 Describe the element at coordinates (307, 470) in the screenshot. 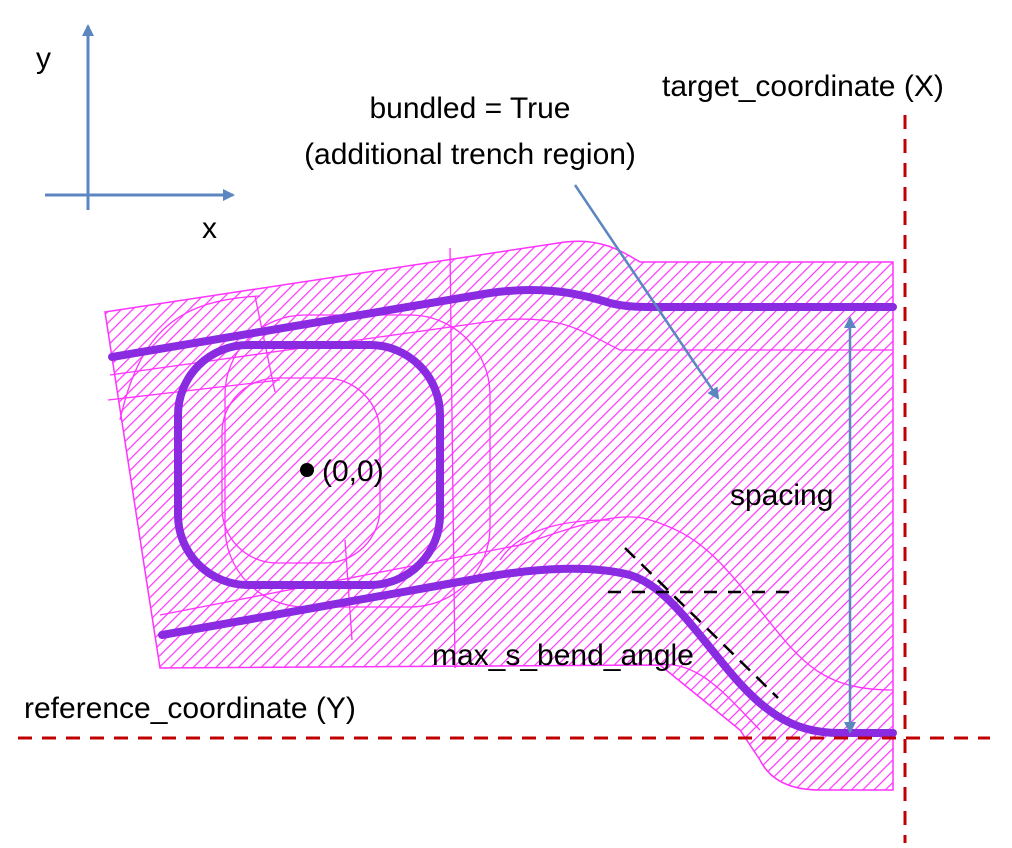

I see `origin-dot` at that location.